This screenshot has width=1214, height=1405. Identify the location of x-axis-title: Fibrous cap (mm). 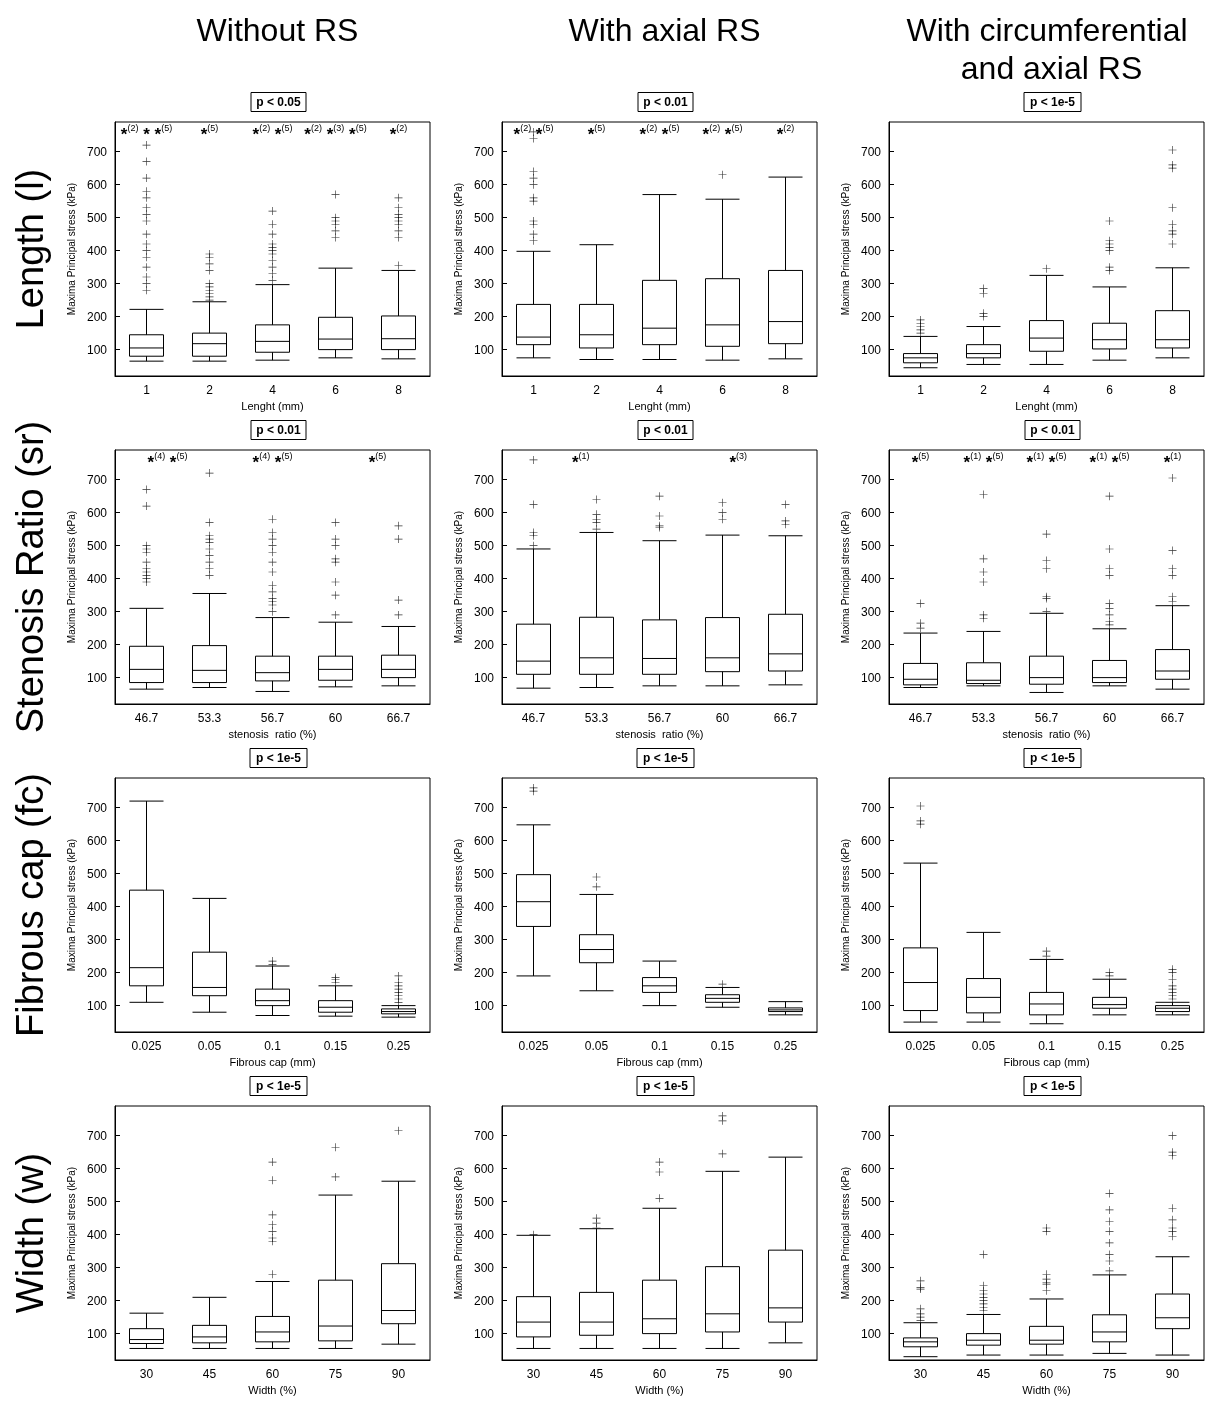
(659, 1062).